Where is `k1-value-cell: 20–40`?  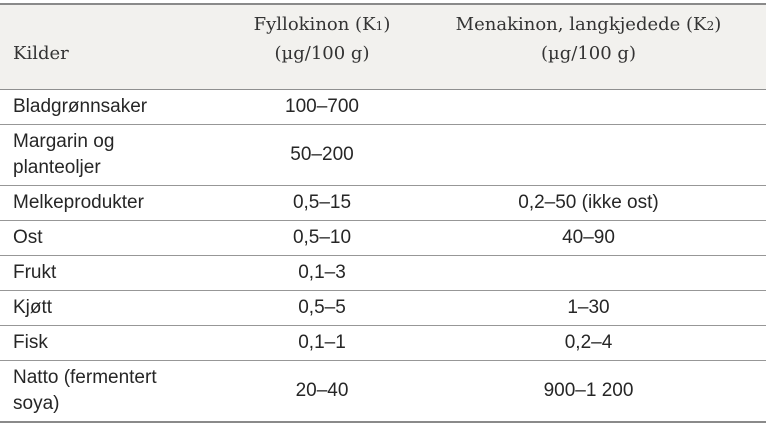 k1-value-cell: 20–40 is located at coordinates (322, 391).